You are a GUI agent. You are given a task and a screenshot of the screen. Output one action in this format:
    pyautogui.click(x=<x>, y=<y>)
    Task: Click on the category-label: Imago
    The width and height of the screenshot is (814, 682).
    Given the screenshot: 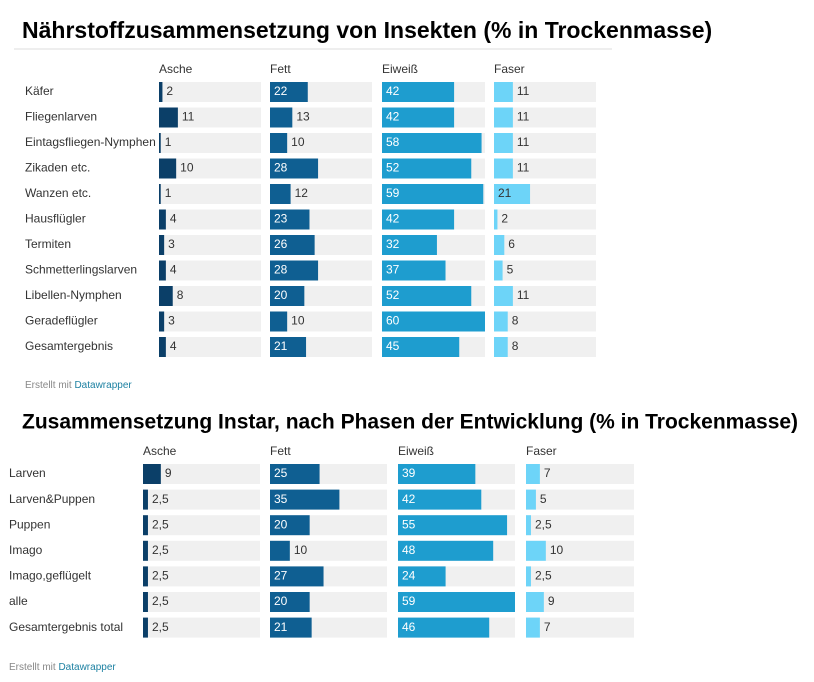 What is the action you would take?
    pyautogui.click(x=26, y=550)
    